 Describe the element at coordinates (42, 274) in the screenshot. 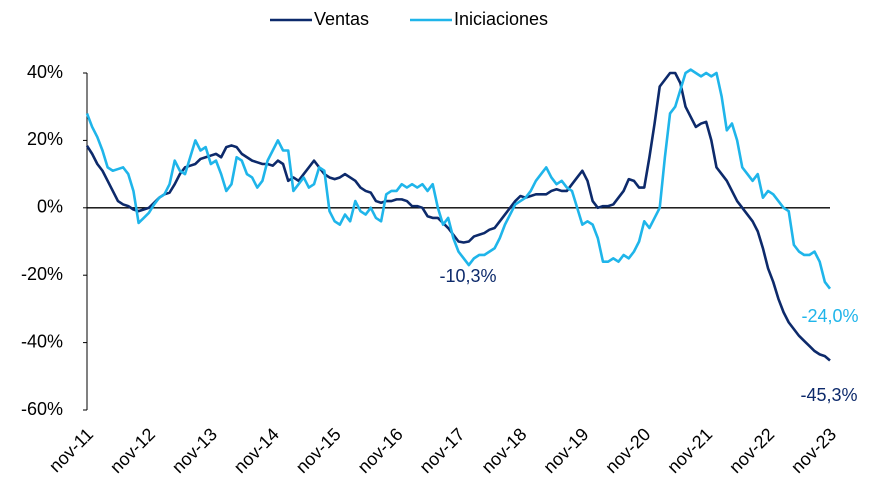

I see `y-tick-label: -20%` at that location.